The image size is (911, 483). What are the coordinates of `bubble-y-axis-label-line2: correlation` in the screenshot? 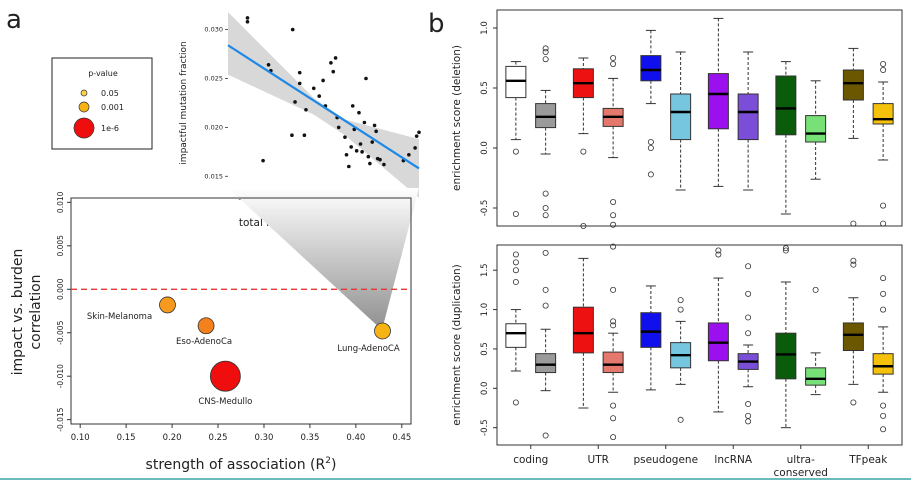 It's located at (36, 311).